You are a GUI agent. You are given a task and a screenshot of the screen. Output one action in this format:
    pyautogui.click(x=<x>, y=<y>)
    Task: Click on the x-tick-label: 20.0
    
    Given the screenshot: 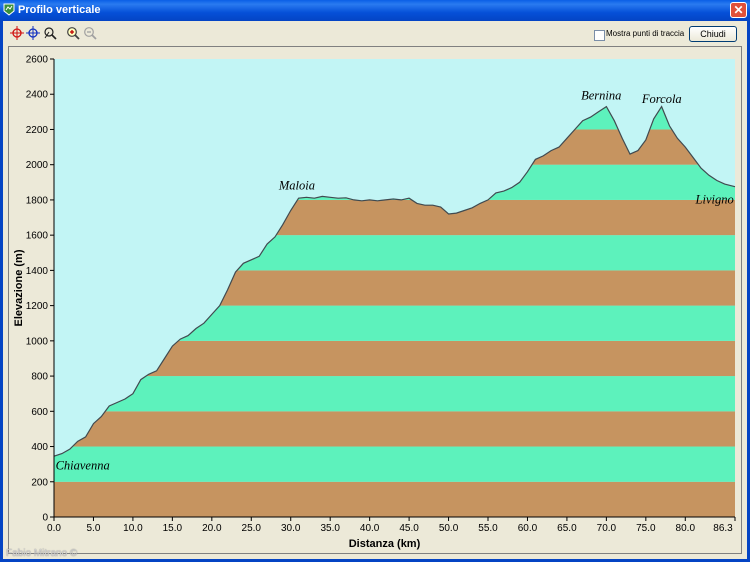 What is the action you would take?
    pyautogui.click(x=212, y=528)
    